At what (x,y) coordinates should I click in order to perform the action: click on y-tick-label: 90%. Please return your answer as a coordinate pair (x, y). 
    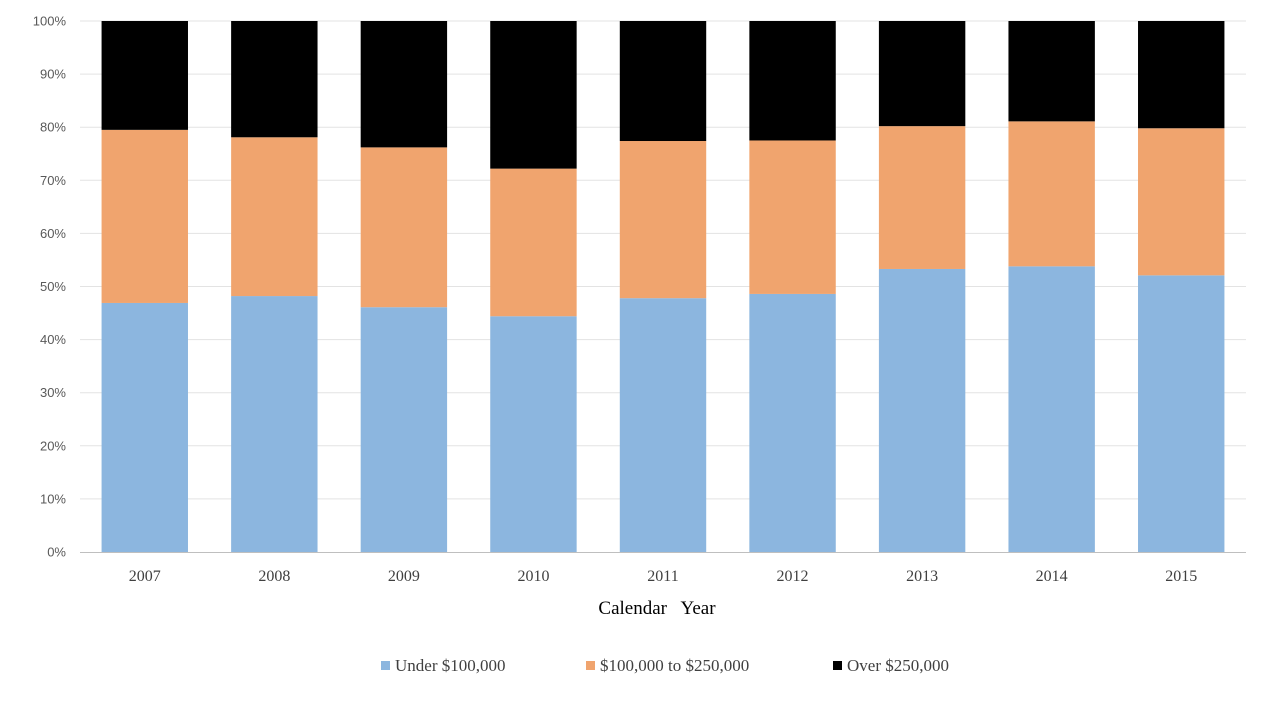
    Looking at the image, I should click on (53, 74).